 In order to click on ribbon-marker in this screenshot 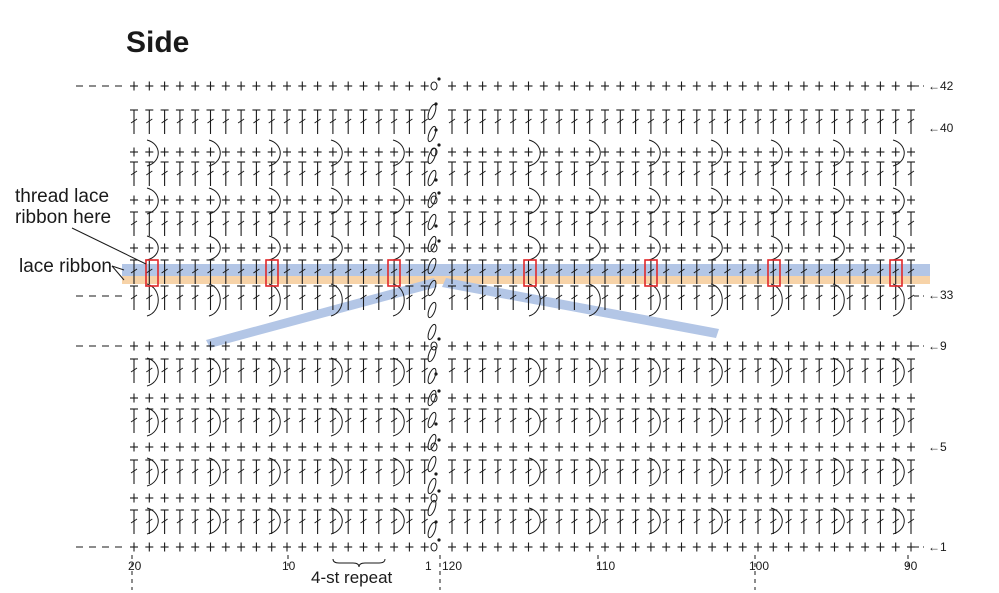, I will do `click(394, 273)`.